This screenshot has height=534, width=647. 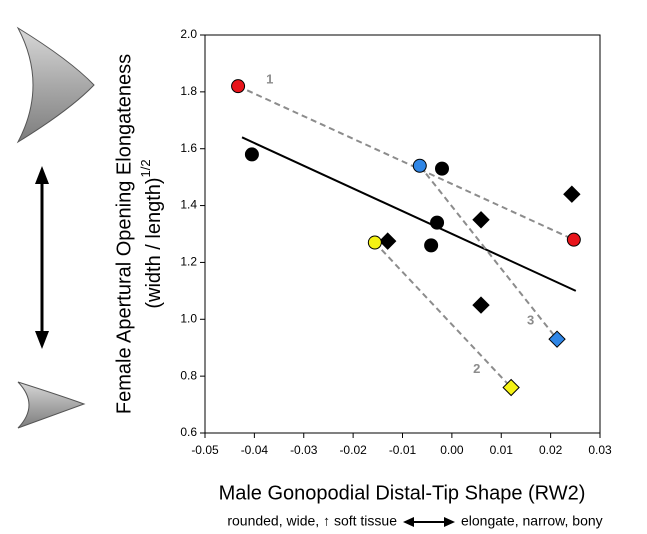 I want to click on pair-label: 1, so click(x=269, y=79).